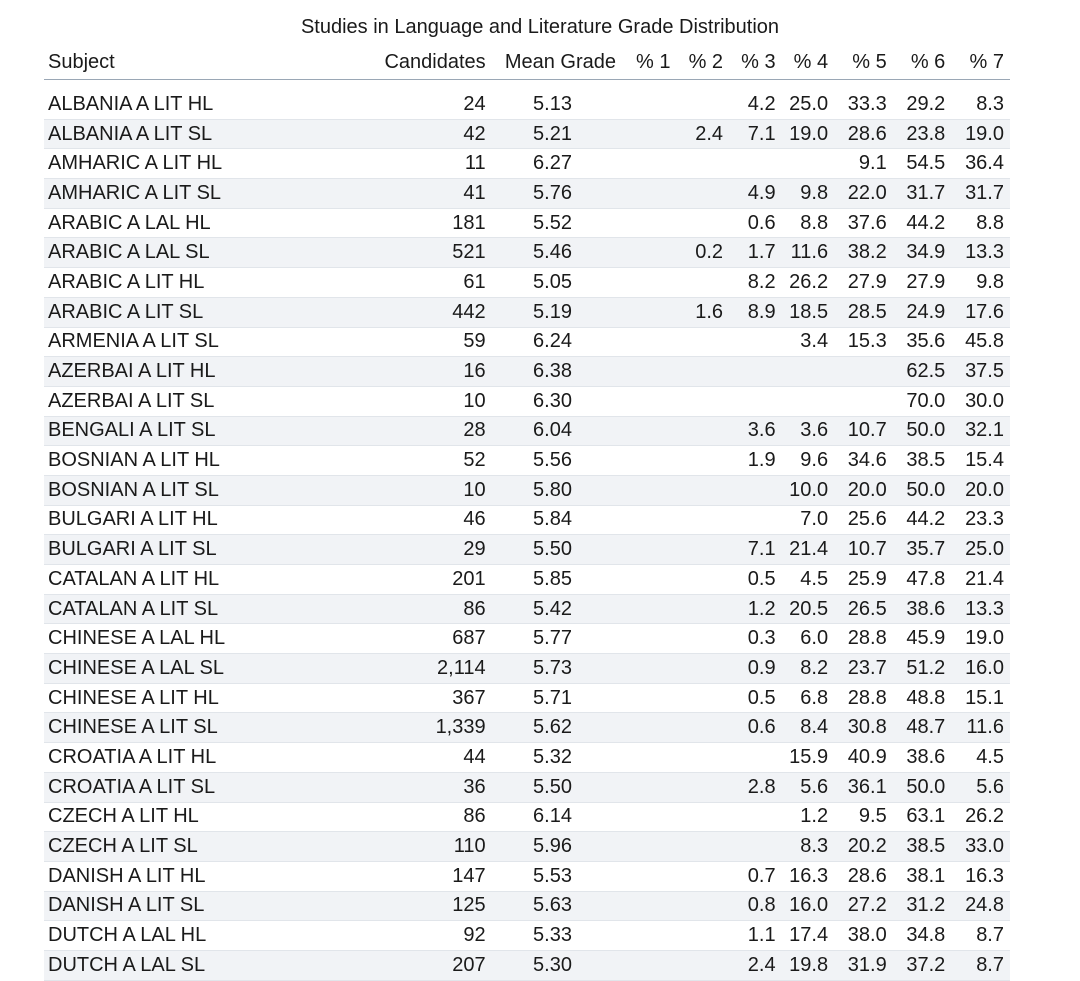 The height and width of the screenshot is (981, 1080). I want to click on cell-pct-4: 4.5, so click(808, 579).